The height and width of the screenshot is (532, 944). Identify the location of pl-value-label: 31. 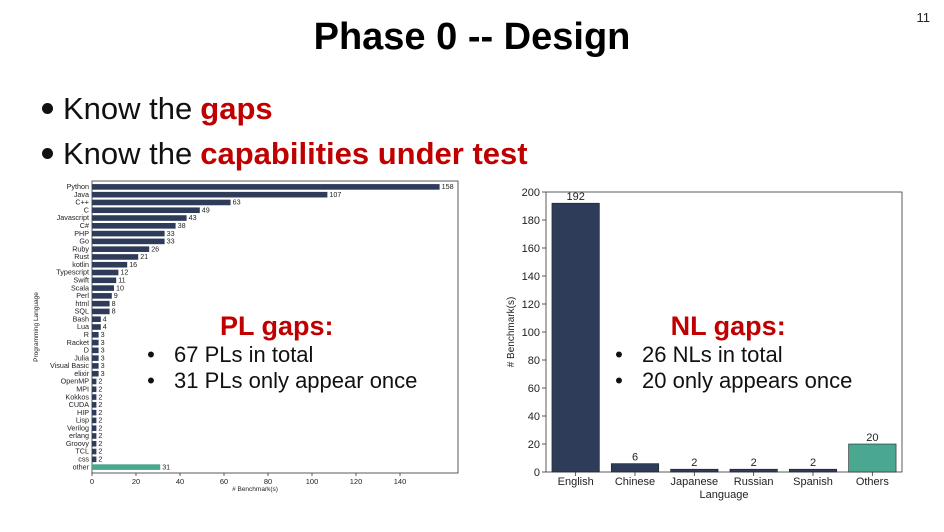
(166, 466).